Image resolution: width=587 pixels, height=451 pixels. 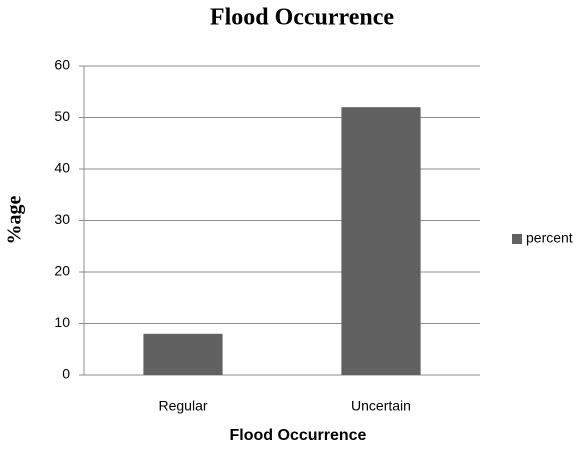 What do you see at coordinates (62, 116) in the screenshot?
I see `y-tick-label: 50` at bounding box center [62, 116].